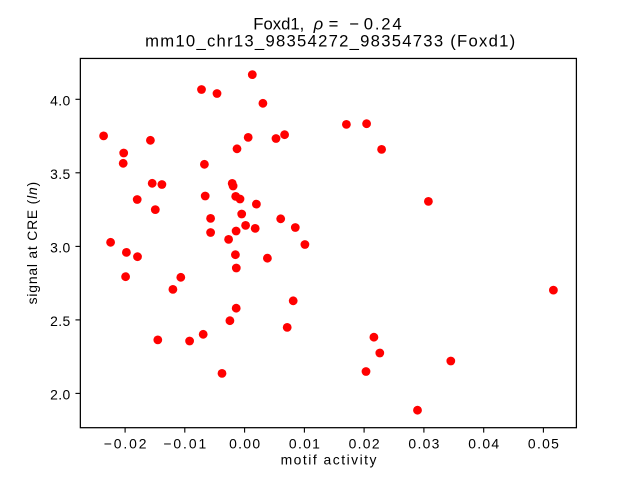 The height and width of the screenshot is (485, 640). What do you see at coordinates (544, 444) in the screenshot?
I see `svg-text: 0.05` at bounding box center [544, 444].